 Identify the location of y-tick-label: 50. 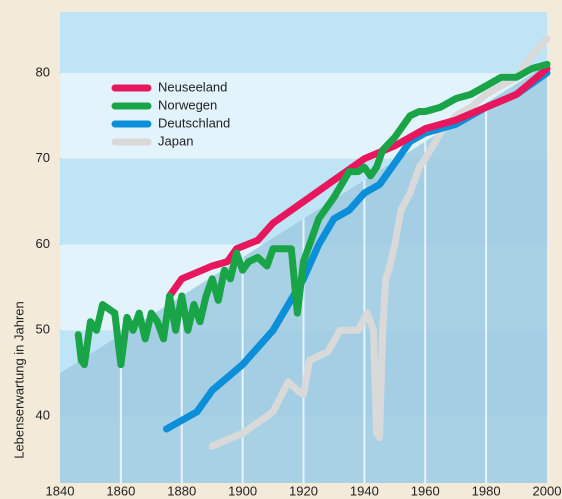
(43, 329).